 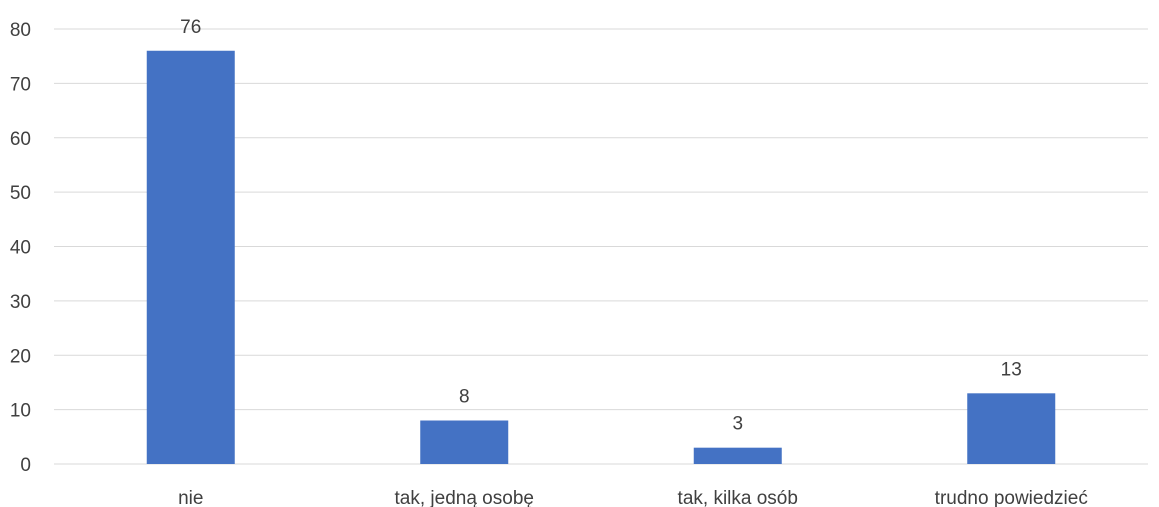 What do you see at coordinates (20, 411) in the screenshot?
I see `y-tick-label: 10` at bounding box center [20, 411].